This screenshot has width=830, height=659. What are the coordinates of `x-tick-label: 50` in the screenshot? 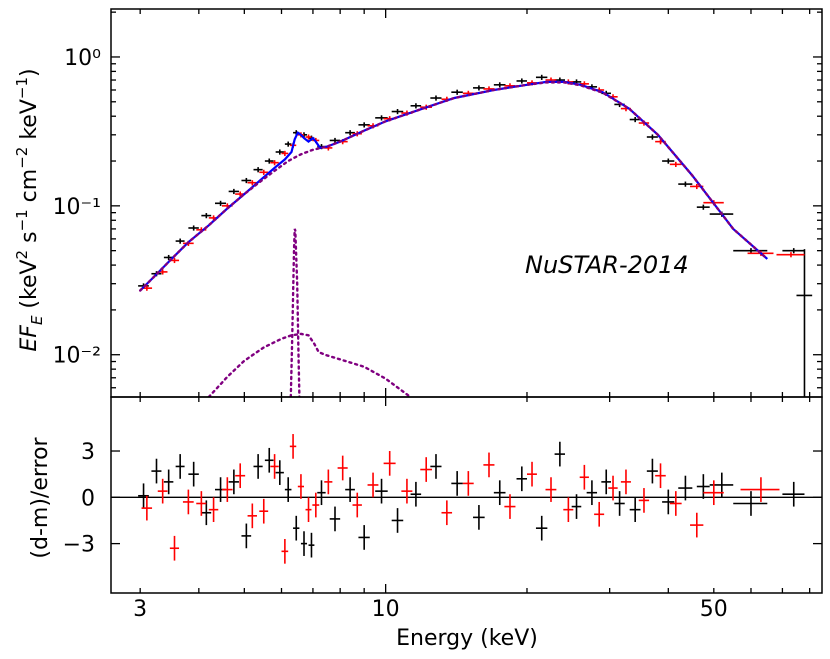 It's located at (714, 609).